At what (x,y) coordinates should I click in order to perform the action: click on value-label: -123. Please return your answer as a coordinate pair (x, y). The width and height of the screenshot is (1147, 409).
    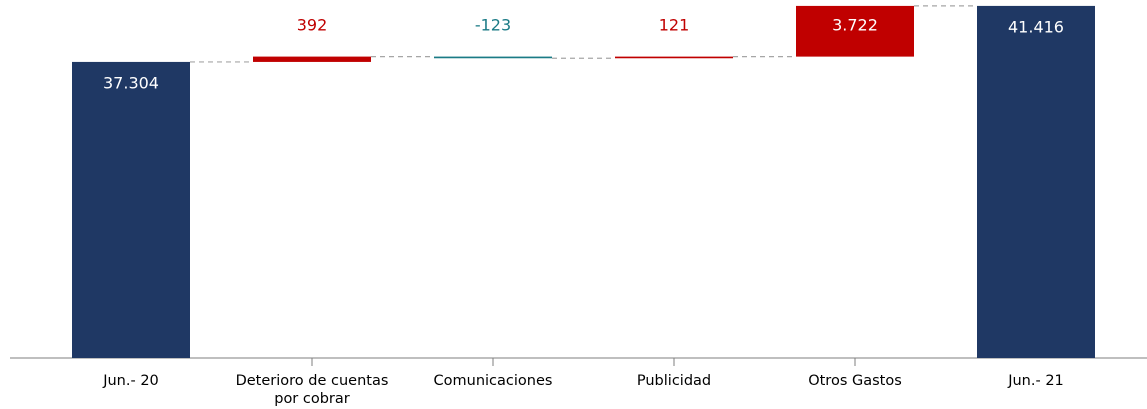
    Looking at the image, I should click on (493, 25).